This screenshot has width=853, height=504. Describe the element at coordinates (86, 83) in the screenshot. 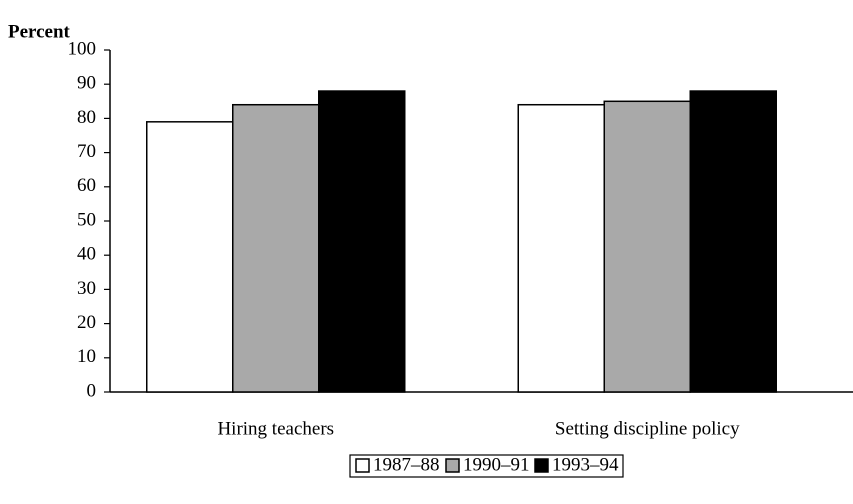

I see `y-tick-label: 90` at that location.